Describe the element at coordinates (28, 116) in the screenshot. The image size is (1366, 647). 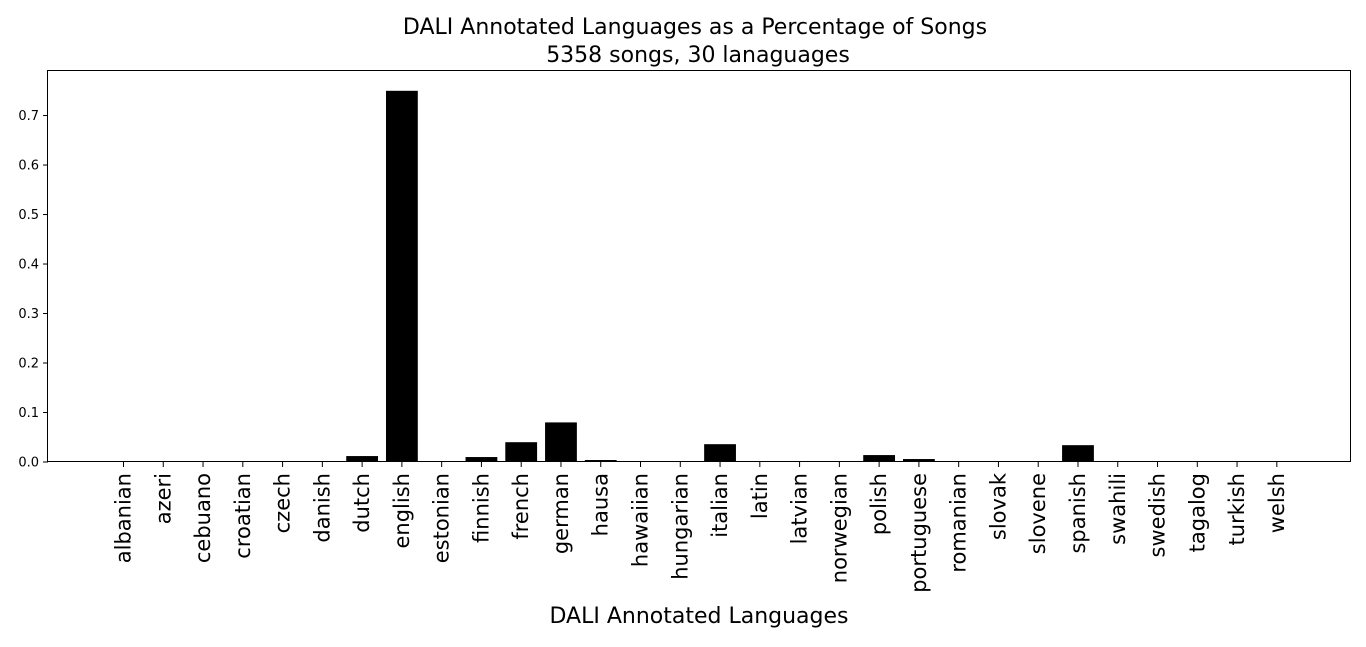
I see `y-tick-label: 0.7` at that location.